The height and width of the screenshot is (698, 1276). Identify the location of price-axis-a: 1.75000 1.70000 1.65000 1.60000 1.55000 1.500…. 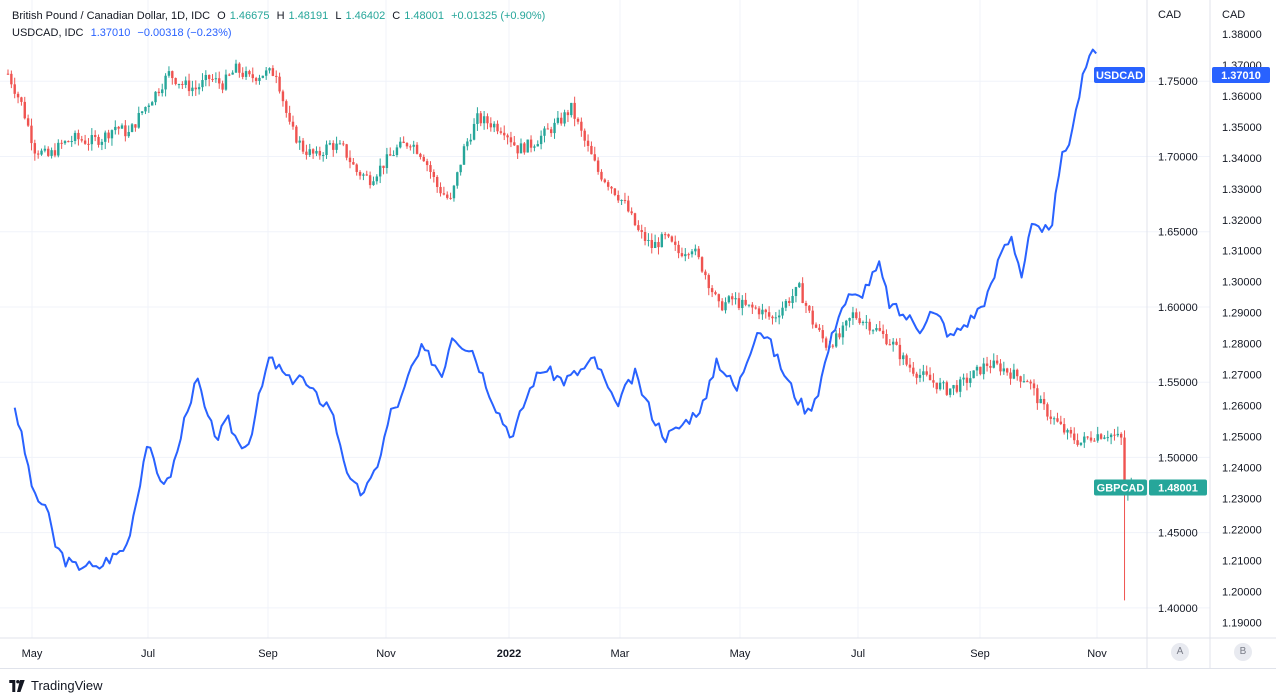
(1178, 345).